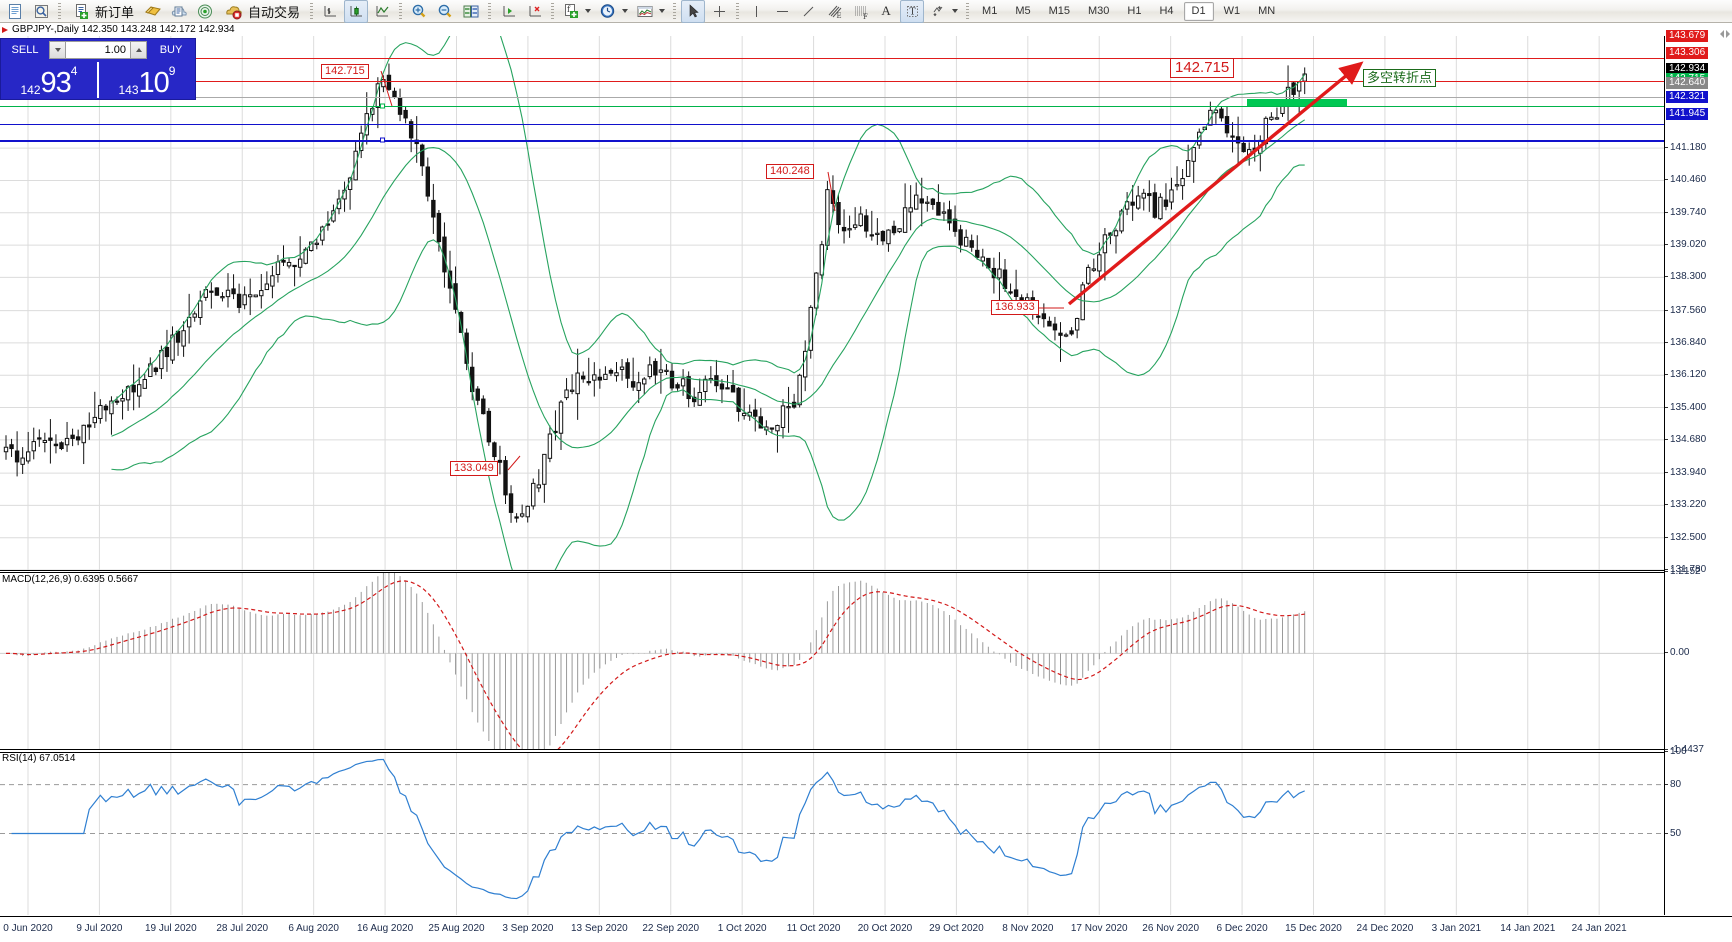 The image size is (1732, 942). I want to click on time-tick: 8 Nov 2020, so click(1028, 928).